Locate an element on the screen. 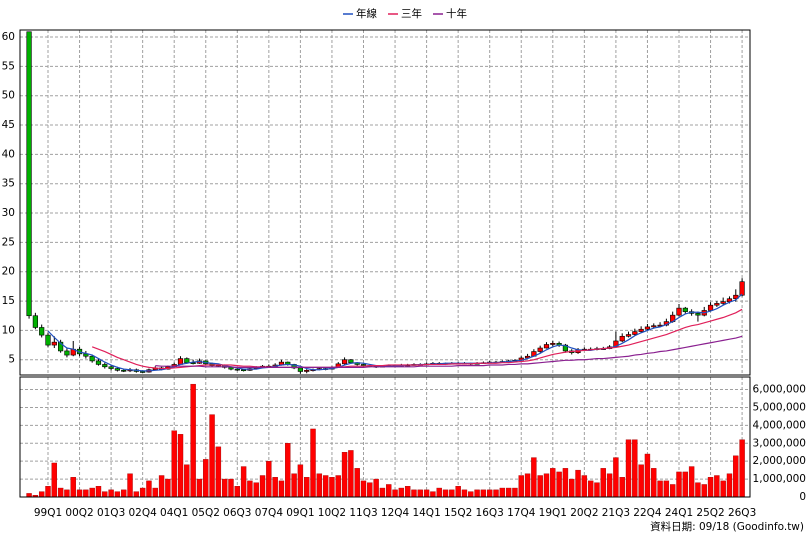  legend-label: 年線 is located at coordinates (366, 13).